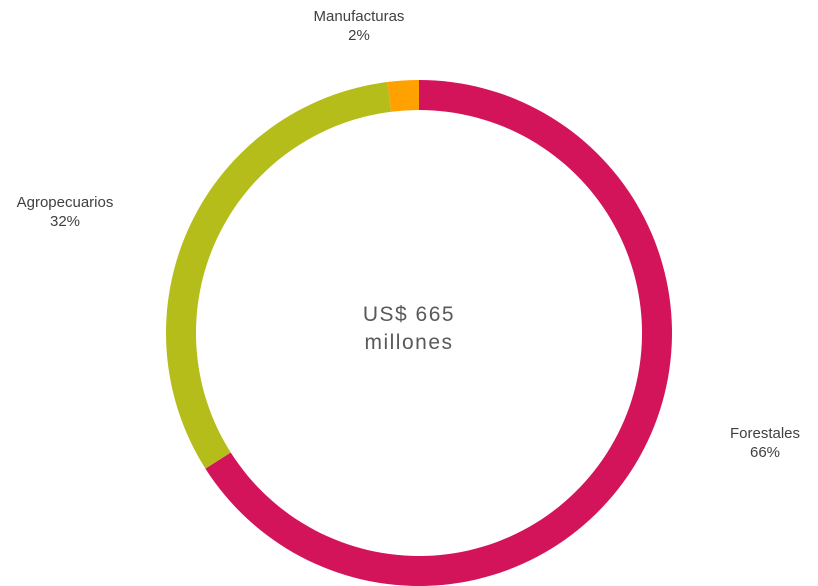  Describe the element at coordinates (359, 35) in the screenshot. I see `slice-value-manufacturas: 2%` at that location.